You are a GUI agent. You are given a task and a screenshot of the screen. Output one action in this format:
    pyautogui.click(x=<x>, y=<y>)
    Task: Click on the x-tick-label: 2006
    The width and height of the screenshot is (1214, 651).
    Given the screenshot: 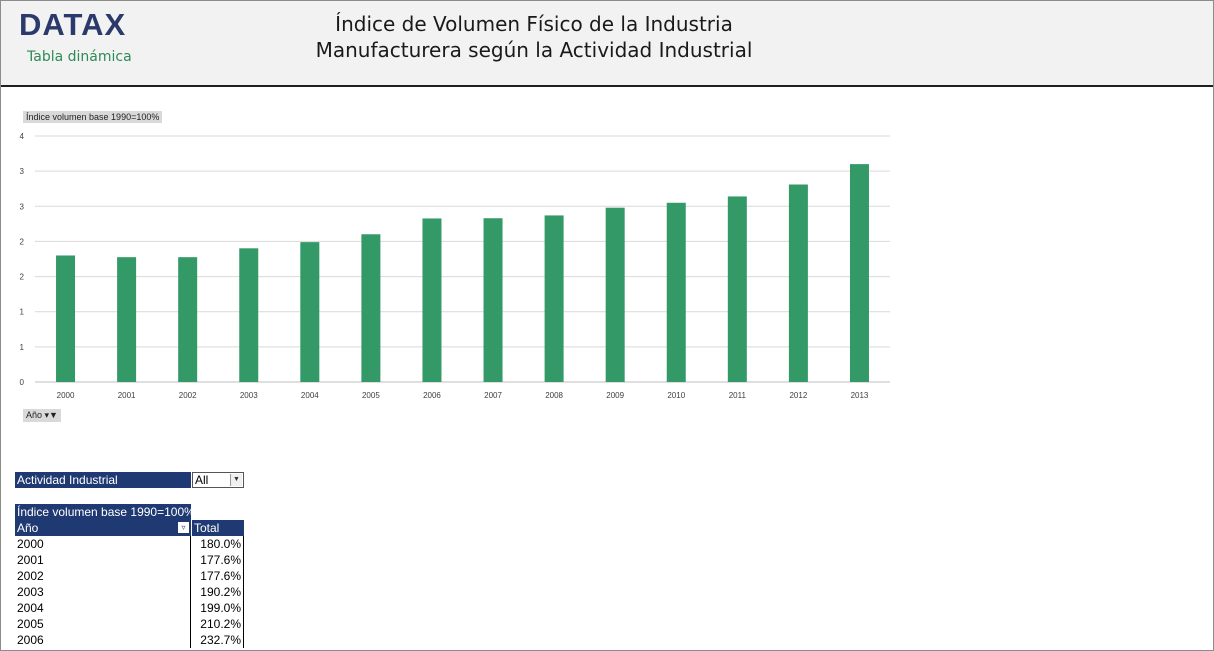 What is the action you would take?
    pyautogui.click(x=432, y=395)
    